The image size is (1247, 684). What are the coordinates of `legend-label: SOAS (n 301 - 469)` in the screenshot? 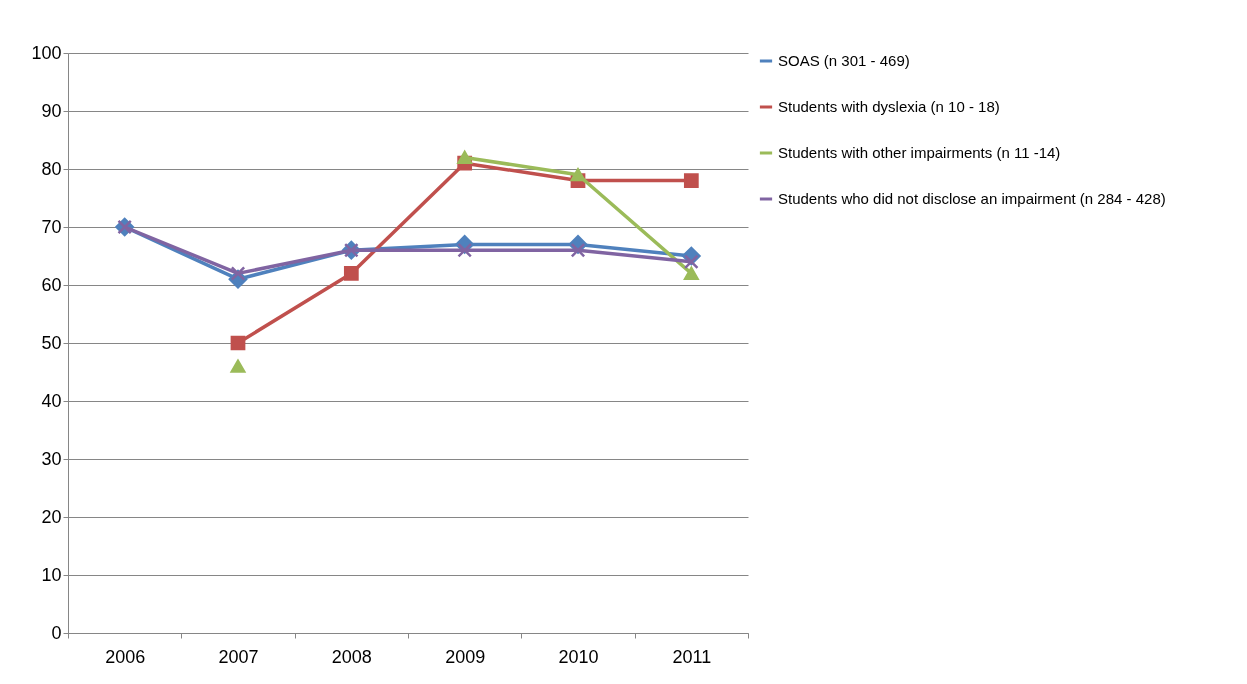 It's located at (844, 60).